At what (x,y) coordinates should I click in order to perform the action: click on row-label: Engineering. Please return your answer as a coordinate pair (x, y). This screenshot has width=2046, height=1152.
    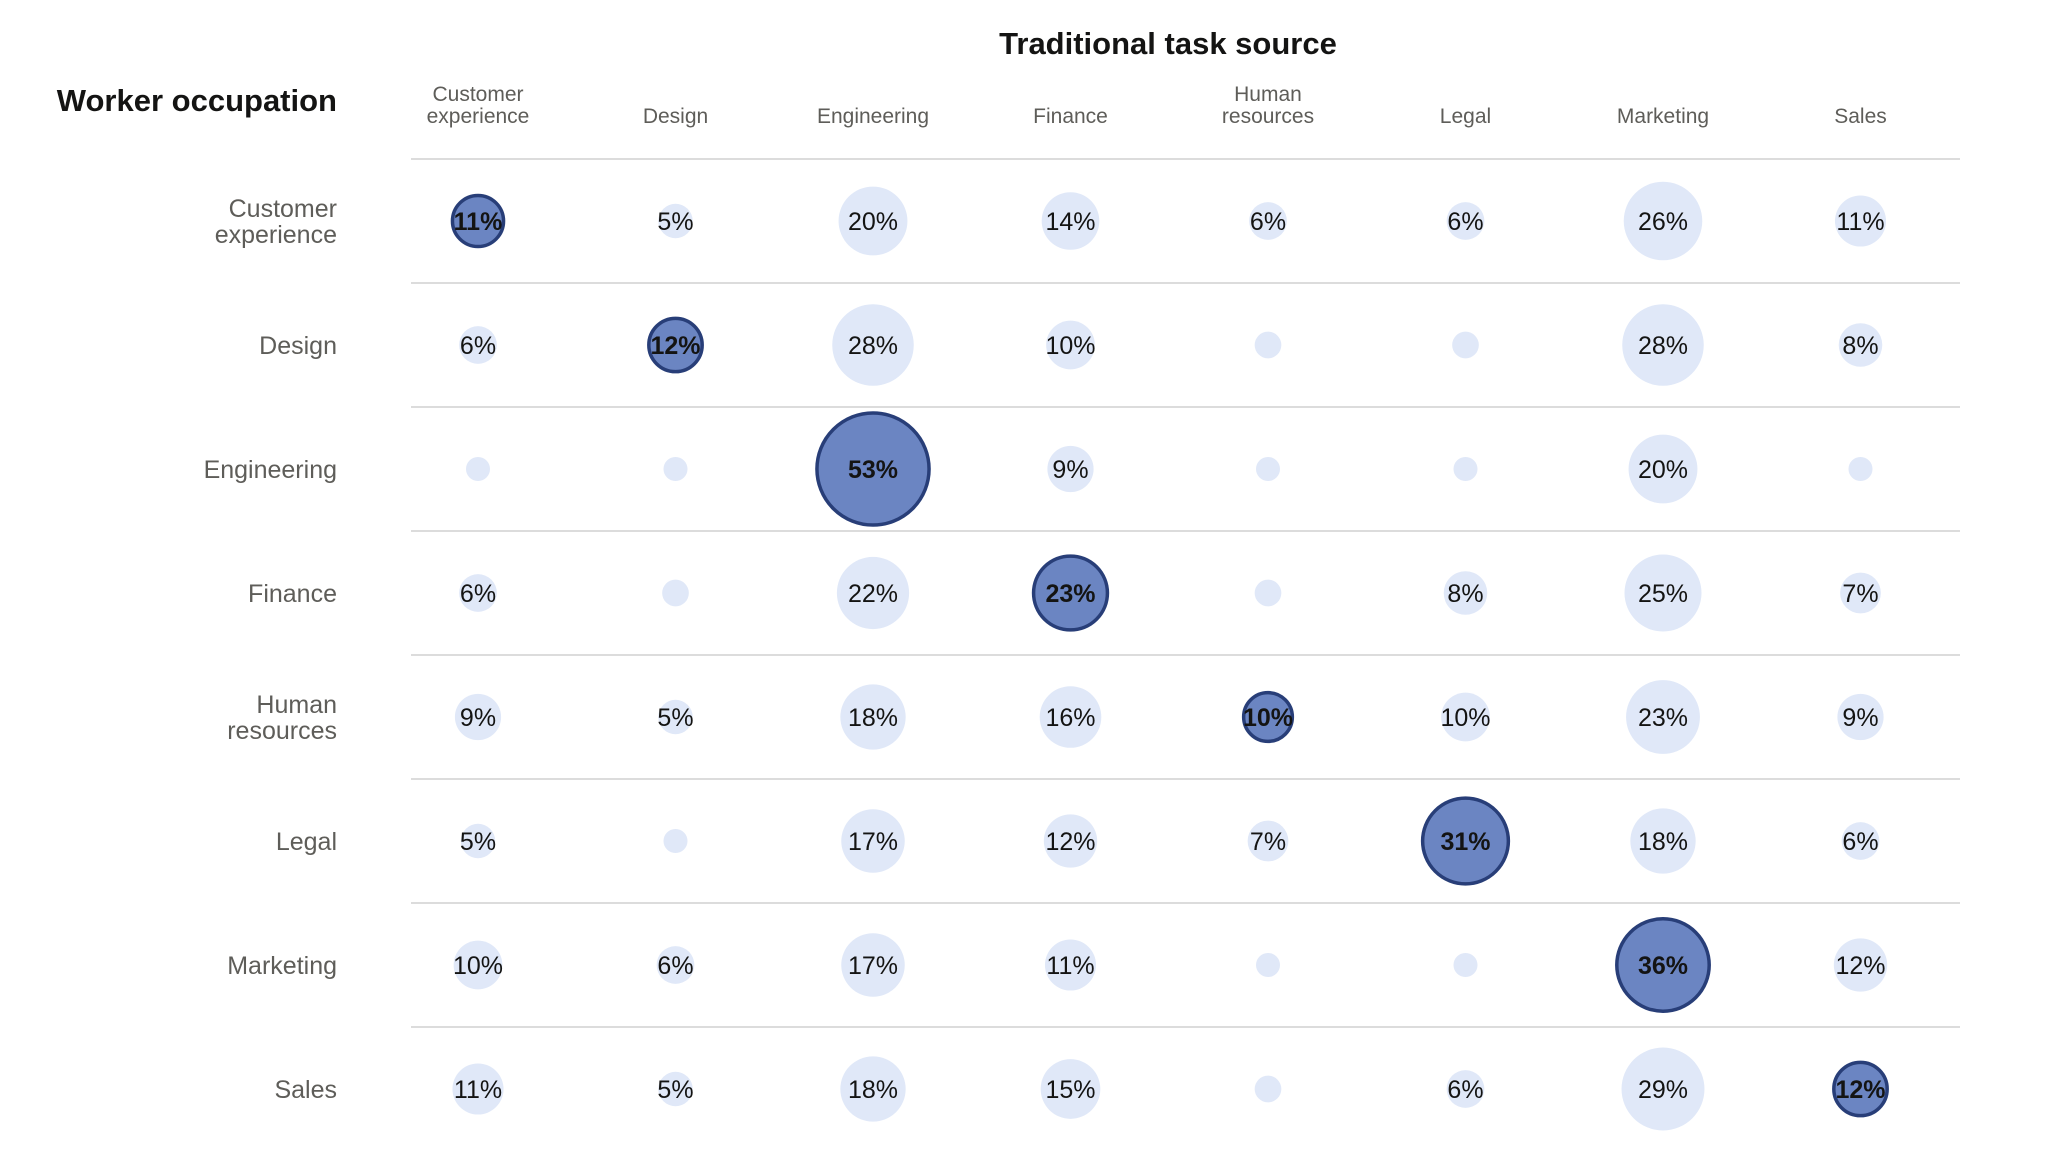
    Looking at the image, I should click on (270, 470).